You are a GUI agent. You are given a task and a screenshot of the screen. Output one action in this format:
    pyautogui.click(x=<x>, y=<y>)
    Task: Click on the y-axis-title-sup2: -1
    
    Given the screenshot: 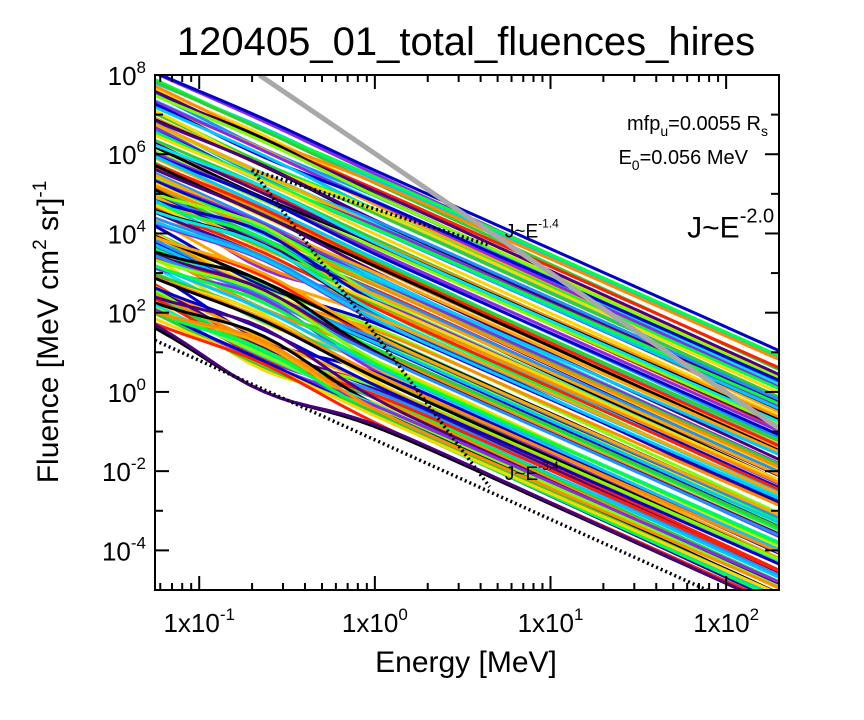 What is the action you would take?
    pyautogui.click(x=40, y=189)
    